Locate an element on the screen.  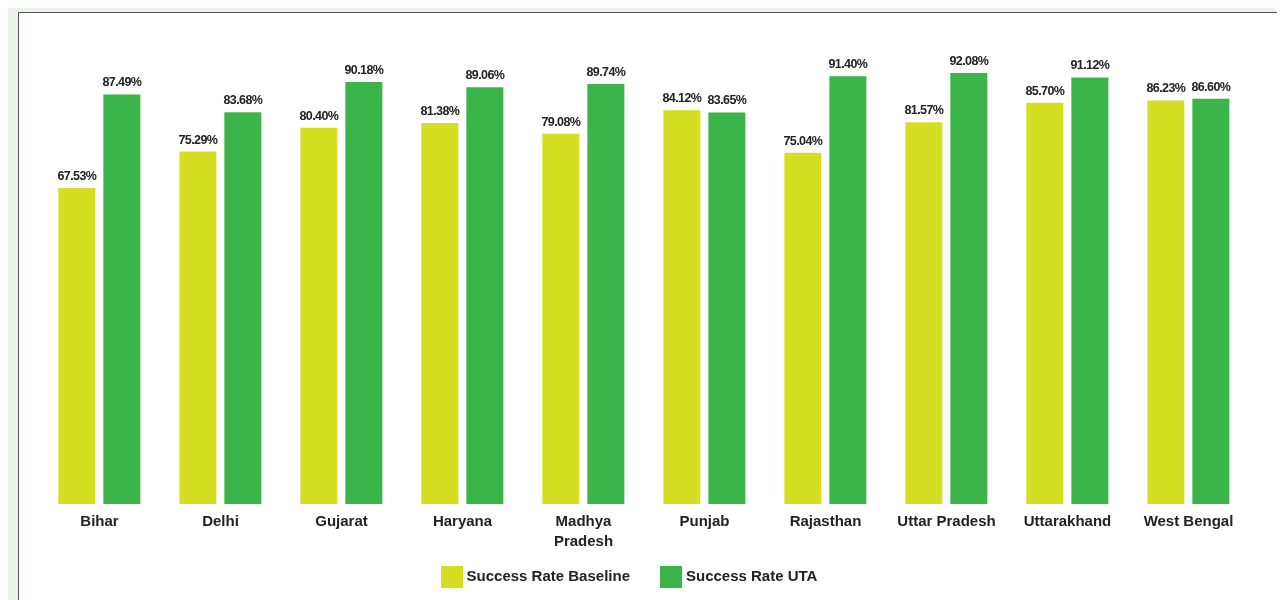
x-tick-label: Delhi is located at coordinates (220, 520).